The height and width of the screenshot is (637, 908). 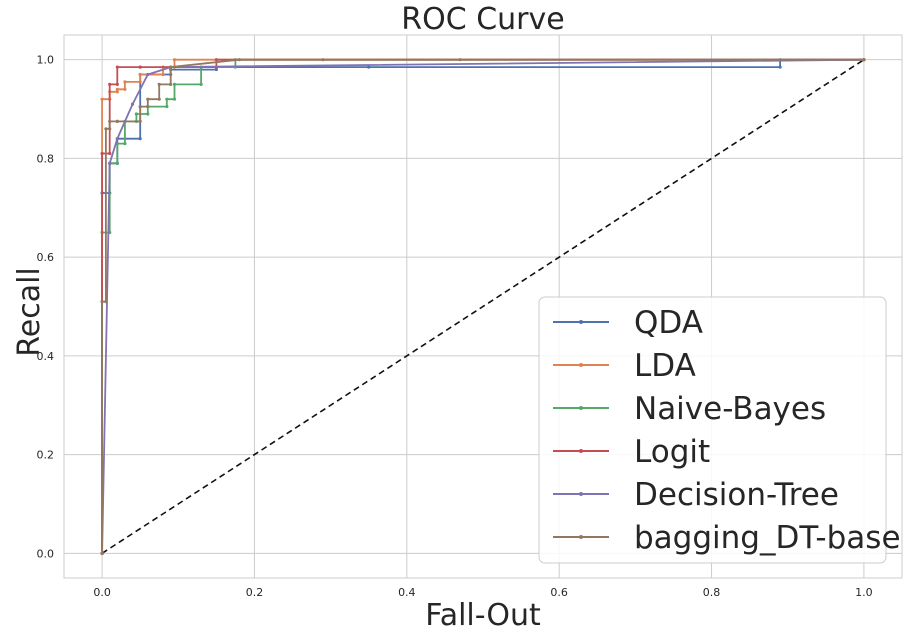 I want to click on x-tick-label: 0.4, so click(x=407, y=592).